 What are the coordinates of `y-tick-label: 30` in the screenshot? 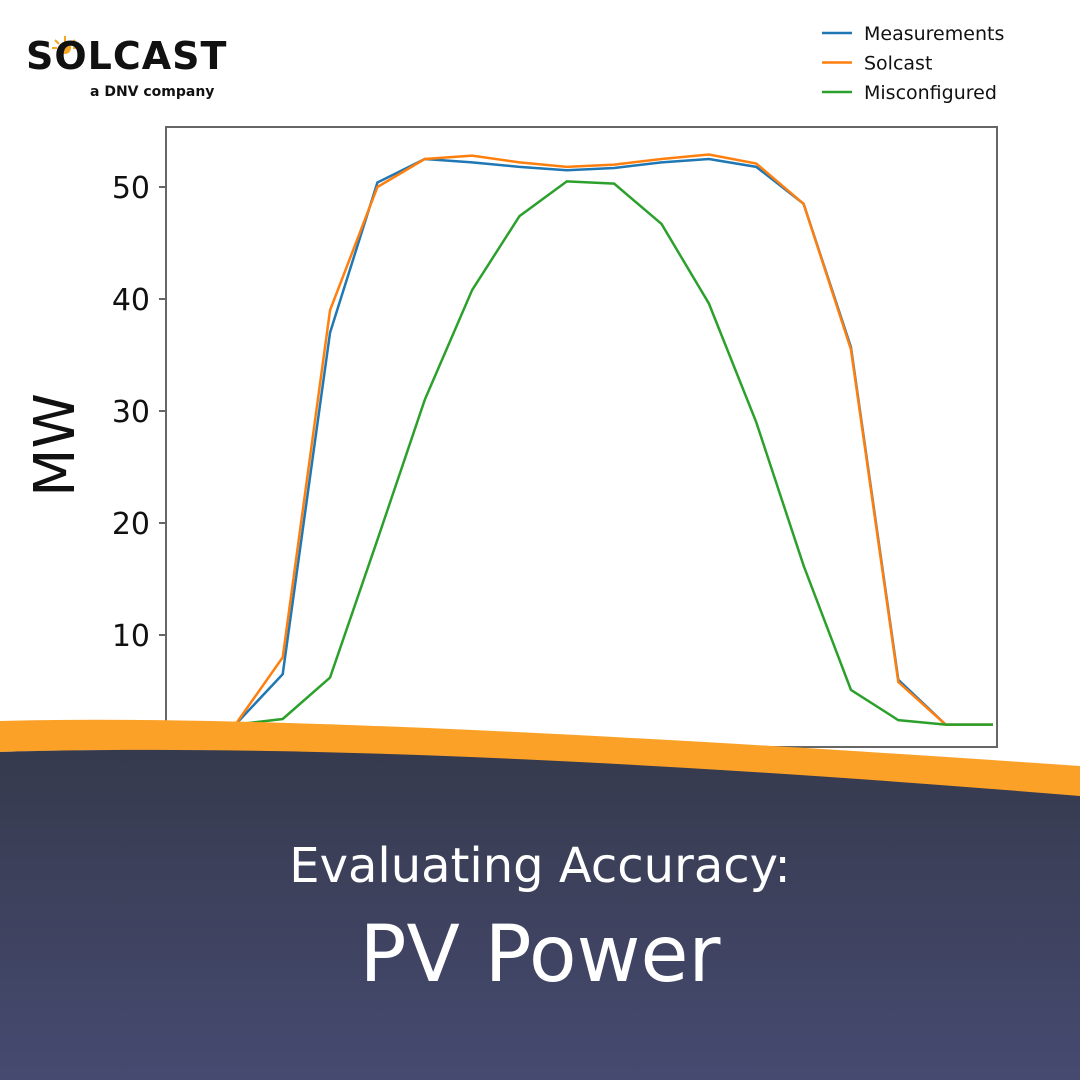 It's located at (131, 412).